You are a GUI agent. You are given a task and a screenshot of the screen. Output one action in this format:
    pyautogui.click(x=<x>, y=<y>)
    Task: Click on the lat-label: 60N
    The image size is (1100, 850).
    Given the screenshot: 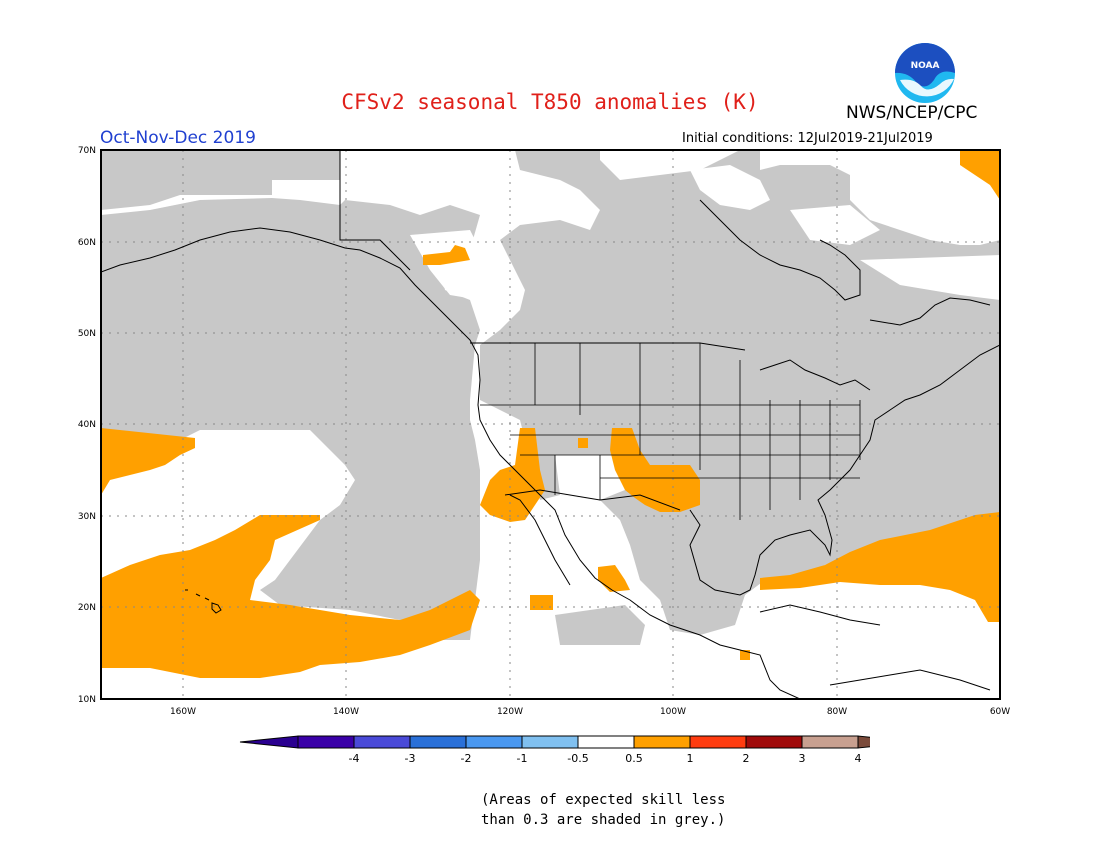 What is the action you would take?
    pyautogui.click(x=87, y=243)
    